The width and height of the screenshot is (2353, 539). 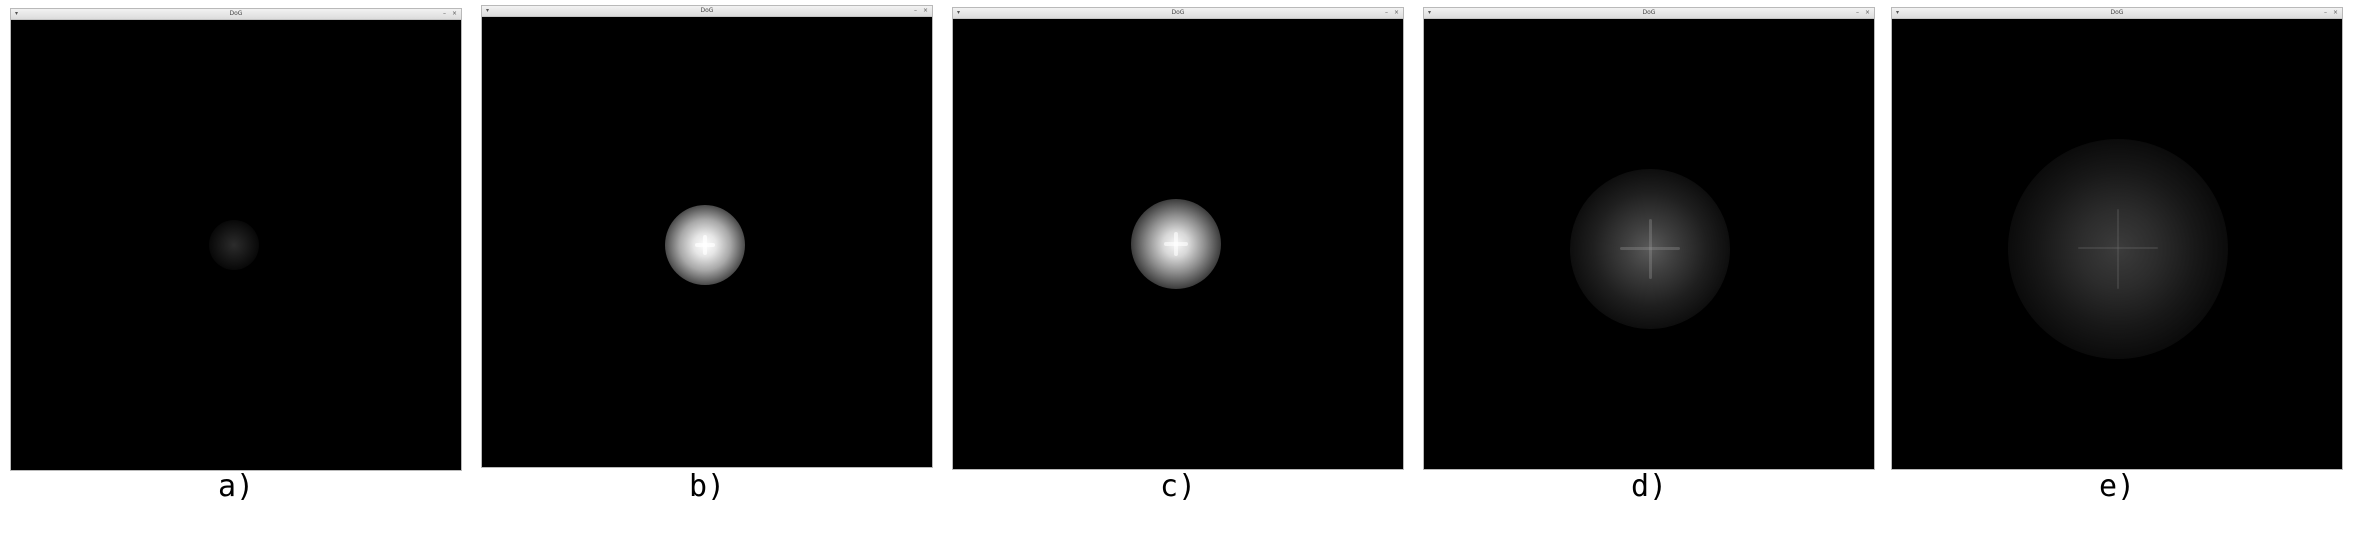 What do you see at coordinates (1178, 486) in the screenshot?
I see `caption-c: c)` at bounding box center [1178, 486].